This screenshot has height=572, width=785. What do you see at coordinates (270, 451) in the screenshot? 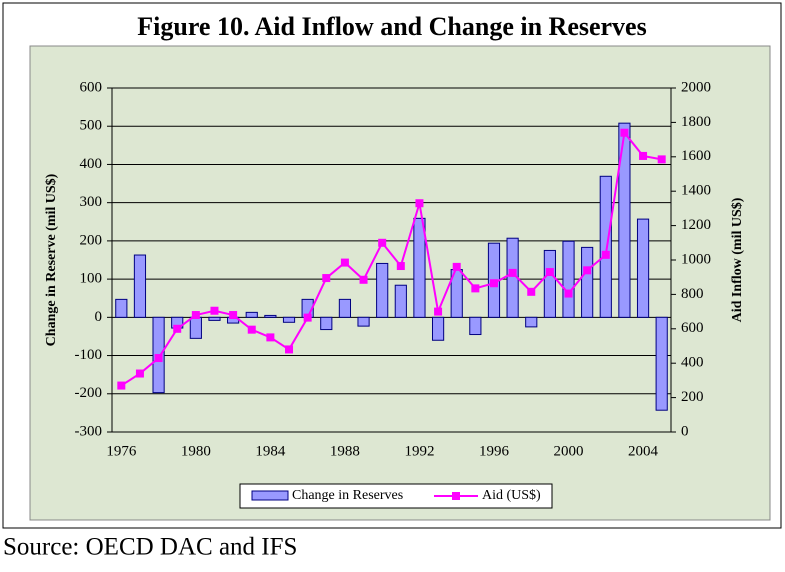
I see `x-tick-label: 1984` at bounding box center [270, 451].